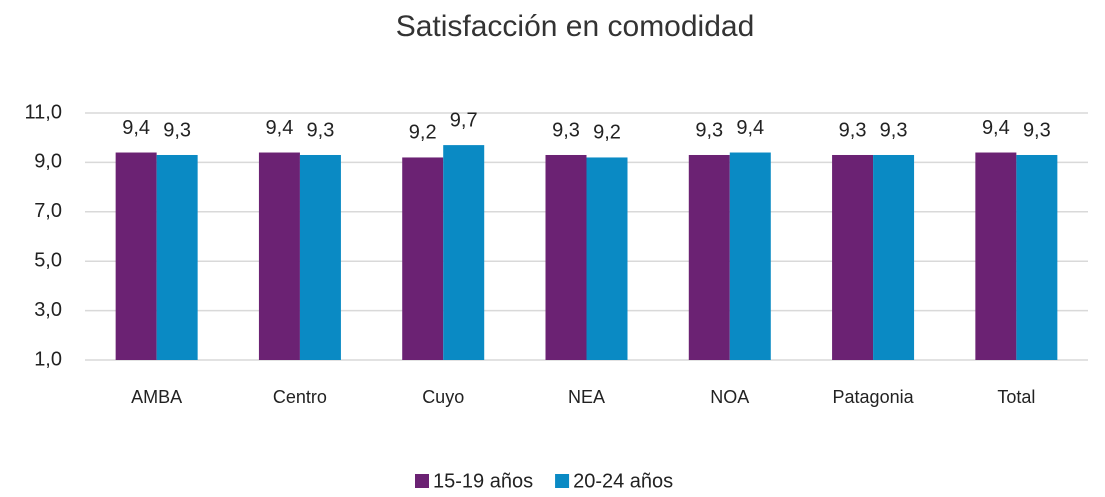 The width and height of the screenshot is (1105, 497). What do you see at coordinates (483, 481) in the screenshot?
I see `legend-label: 15-19 años` at bounding box center [483, 481].